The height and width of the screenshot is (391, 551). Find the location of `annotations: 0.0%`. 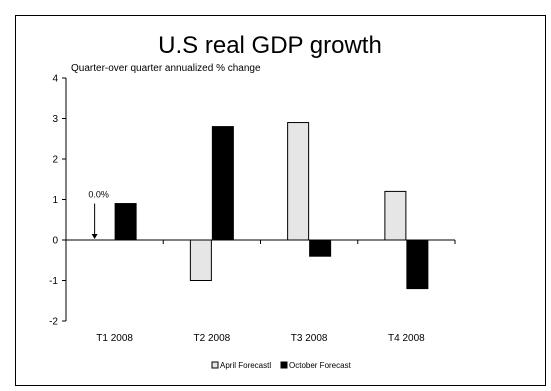

annotations: 0.0% is located at coordinates (98, 214).